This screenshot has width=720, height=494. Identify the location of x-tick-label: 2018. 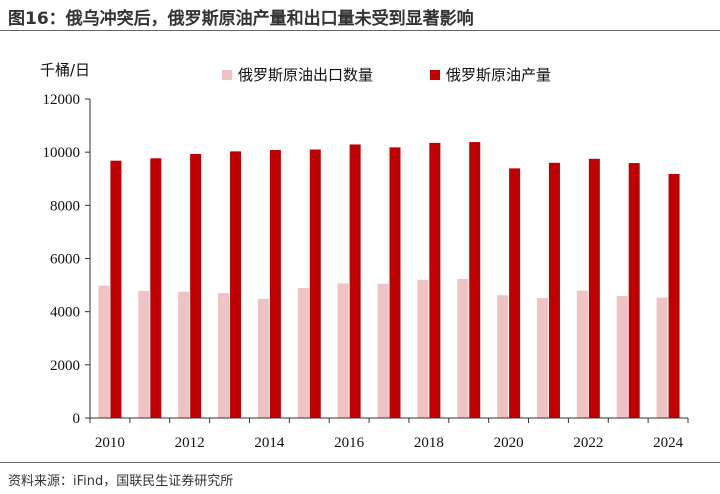
(429, 443).